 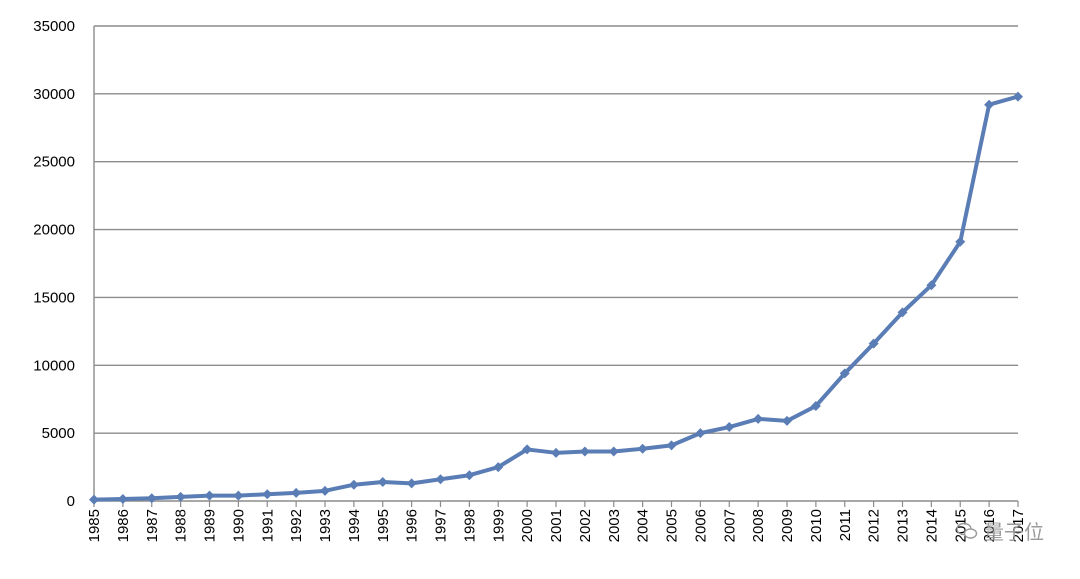 What do you see at coordinates (209, 495) in the screenshot?
I see `data-point-1989` at bounding box center [209, 495].